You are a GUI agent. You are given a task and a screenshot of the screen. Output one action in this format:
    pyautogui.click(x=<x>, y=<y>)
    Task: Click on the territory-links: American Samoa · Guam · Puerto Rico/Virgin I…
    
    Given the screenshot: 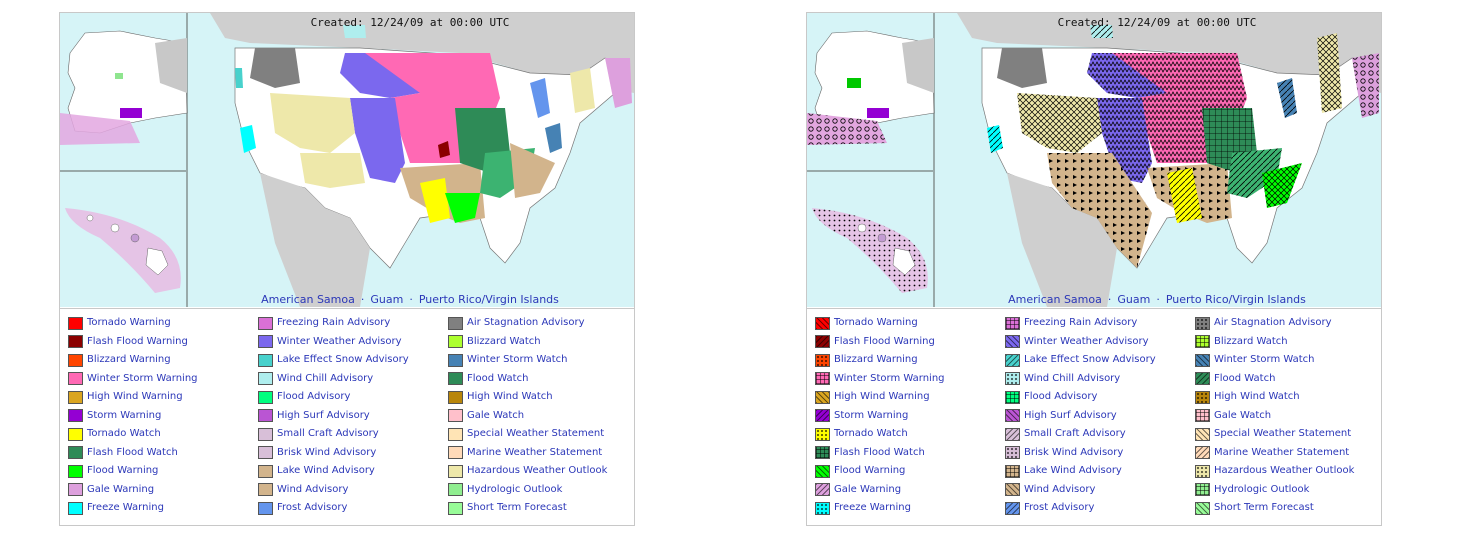 What is the action you would take?
    pyautogui.click(x=410, y=299)
    